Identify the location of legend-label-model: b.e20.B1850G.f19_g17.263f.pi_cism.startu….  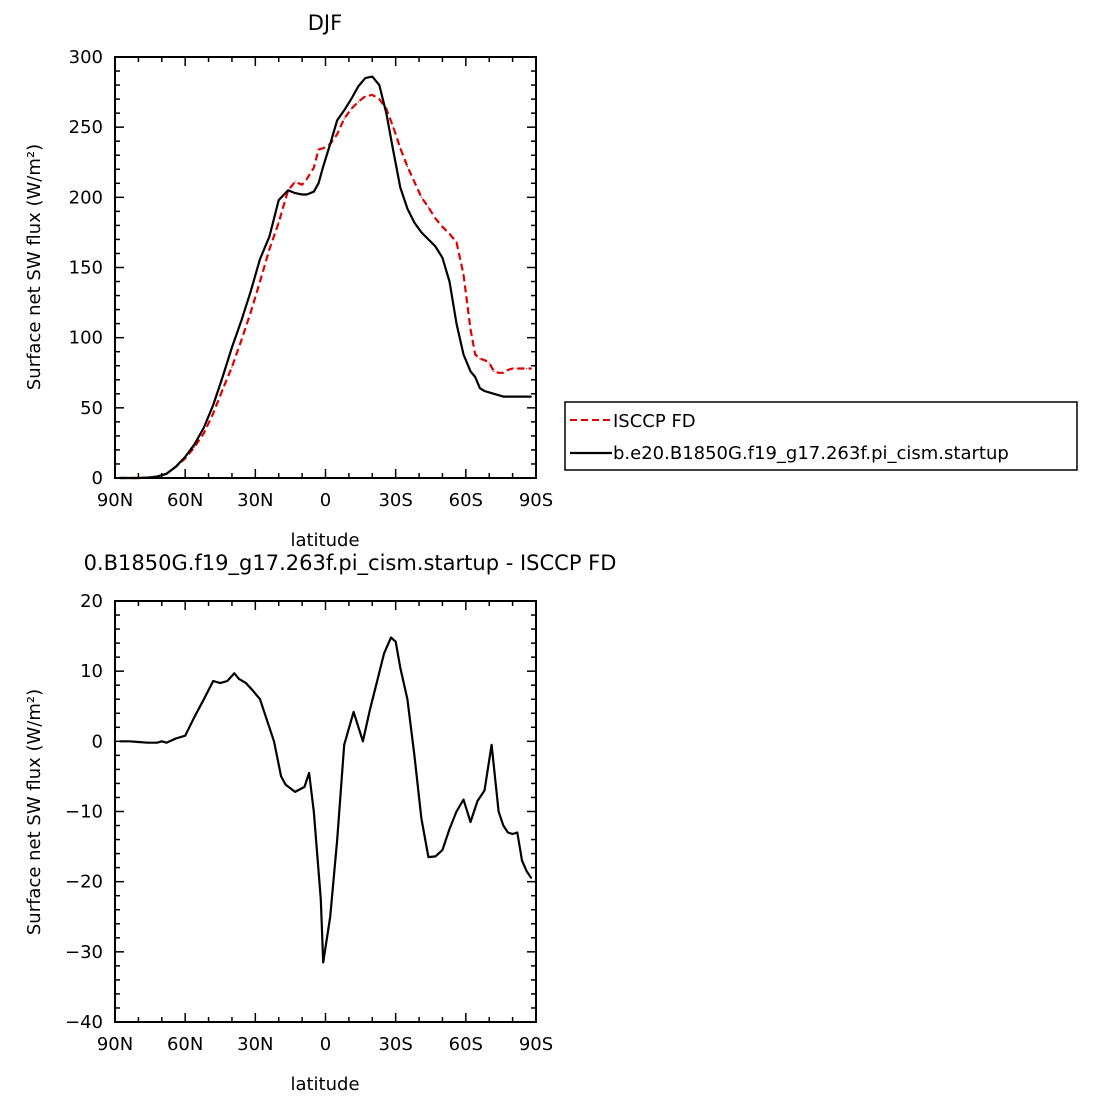
(811, 453).